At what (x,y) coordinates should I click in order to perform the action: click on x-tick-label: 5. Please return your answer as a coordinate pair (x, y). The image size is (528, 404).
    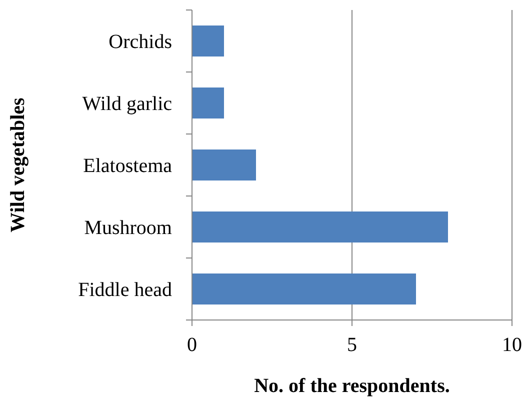
    Looking at the image, I should click on (352, 345).